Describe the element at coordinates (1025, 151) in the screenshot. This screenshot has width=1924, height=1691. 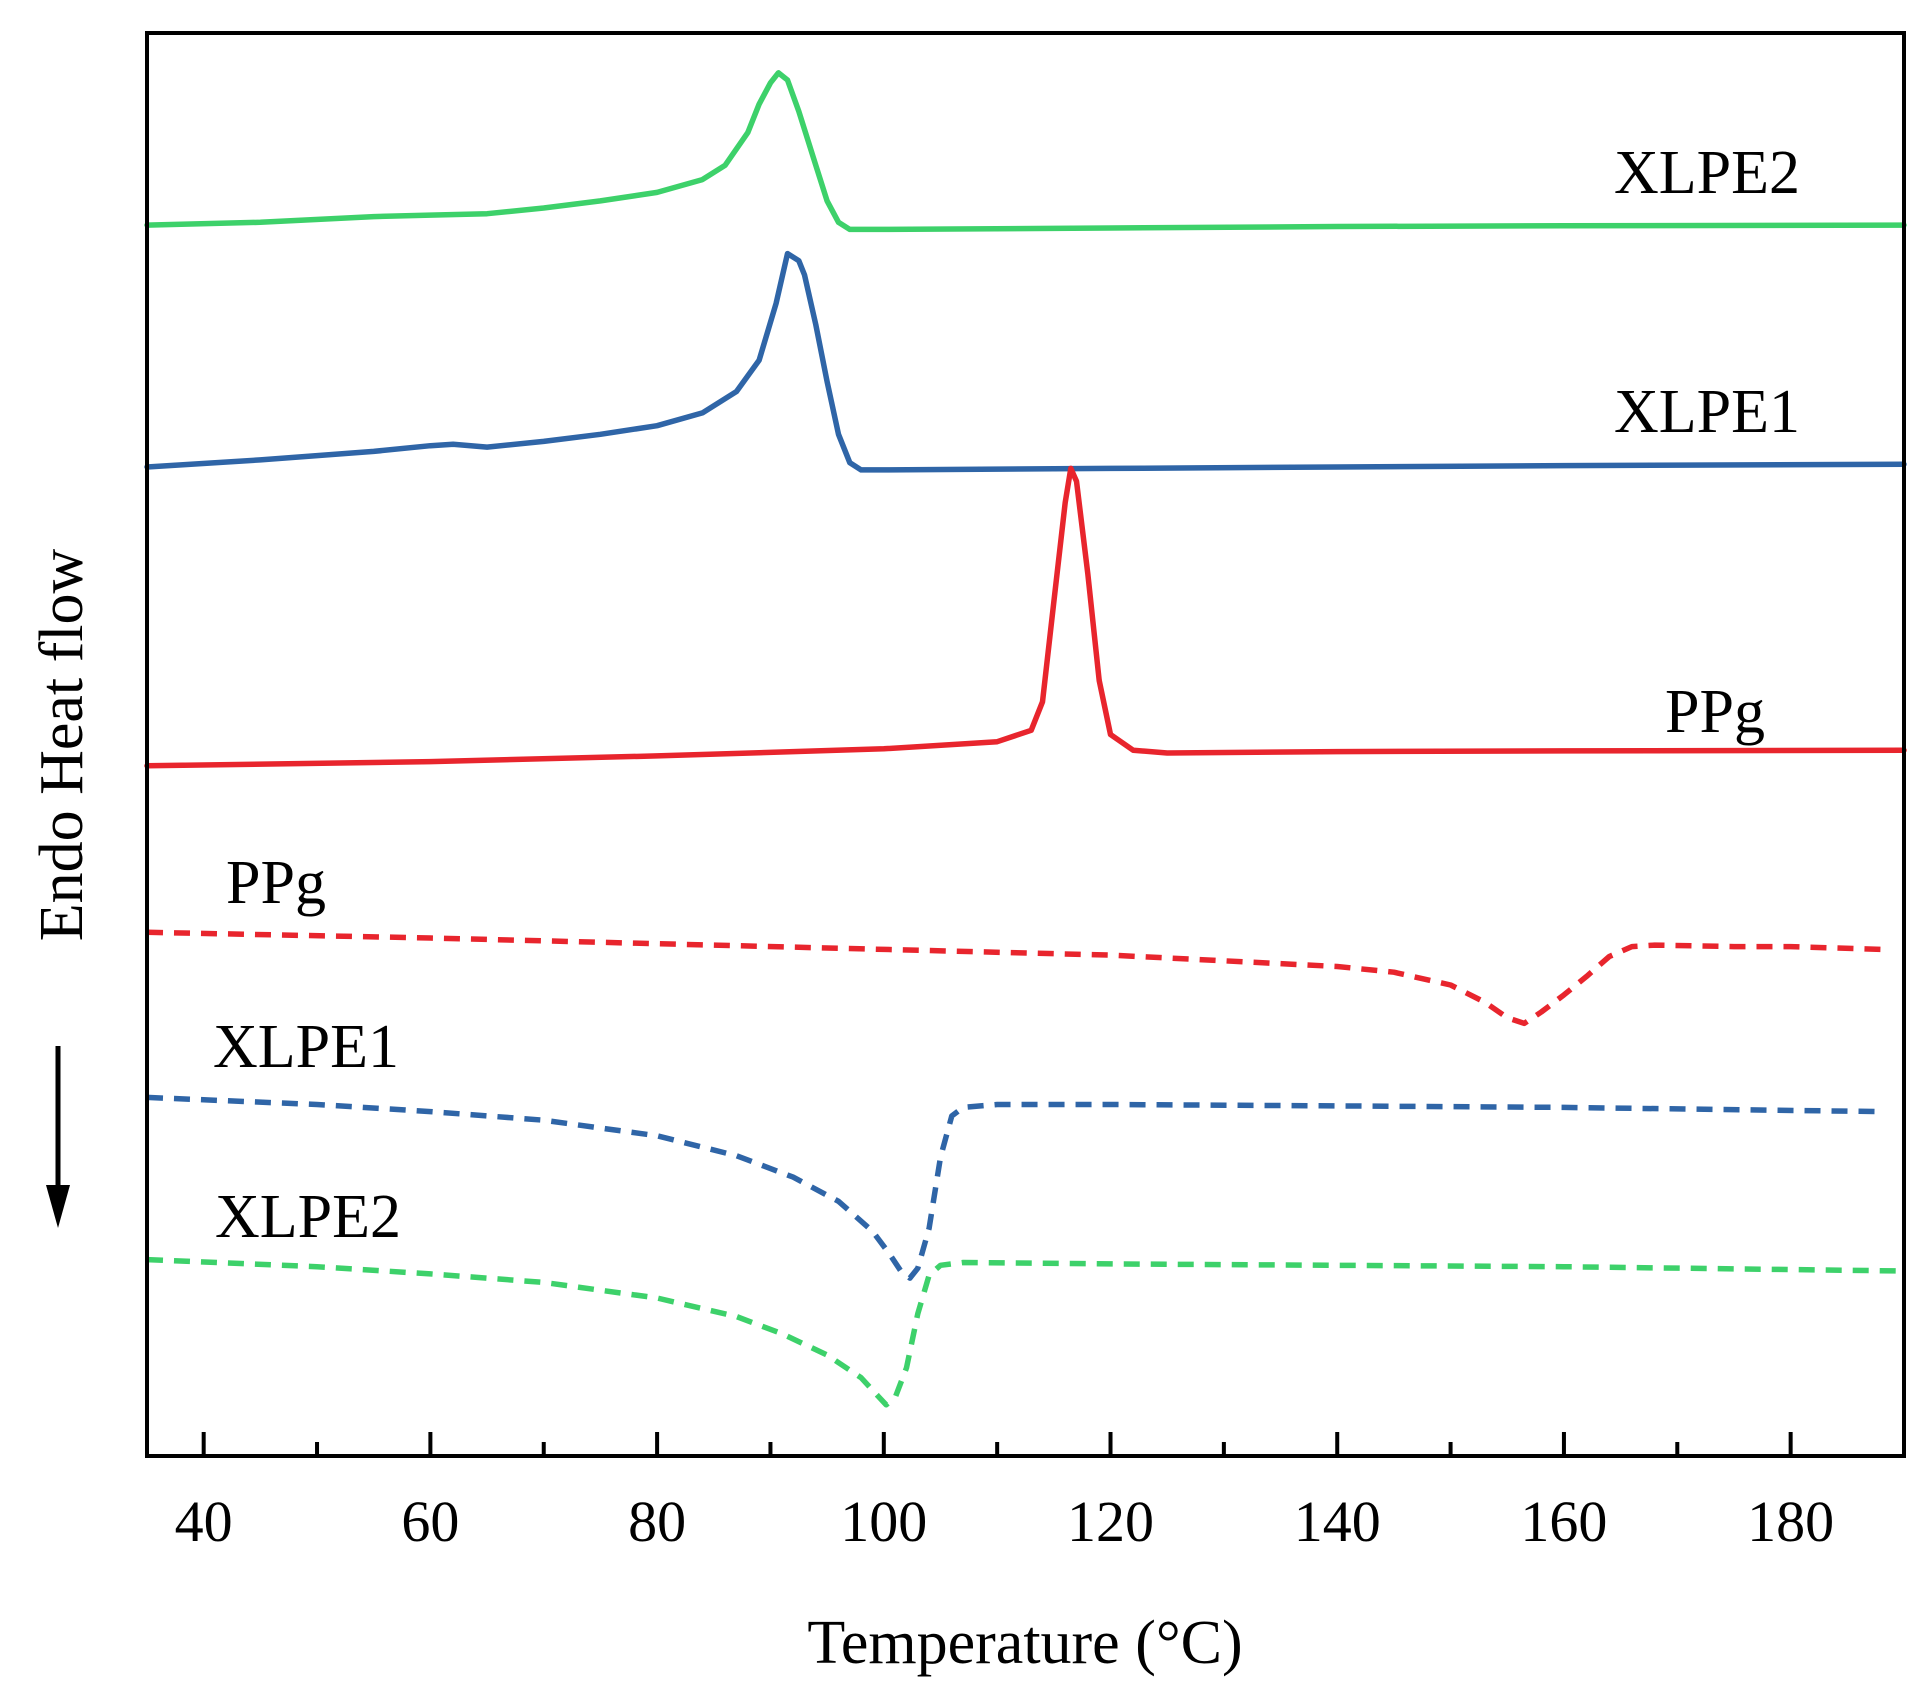
I see `series-xlpe2-solid` at that location.